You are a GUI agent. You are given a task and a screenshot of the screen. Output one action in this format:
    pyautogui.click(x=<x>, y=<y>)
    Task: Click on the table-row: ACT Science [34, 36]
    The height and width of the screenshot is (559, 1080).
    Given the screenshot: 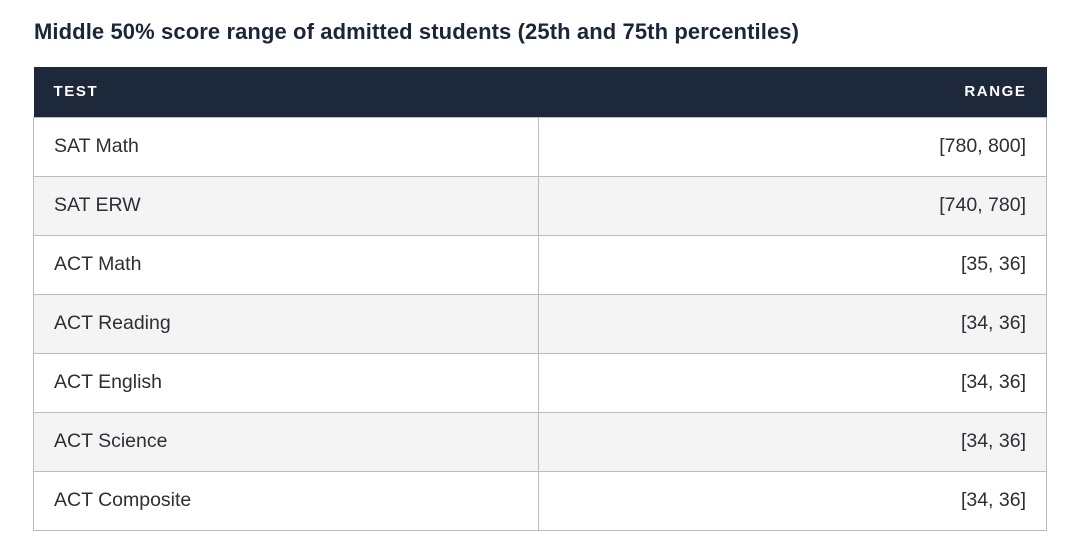 What is the action you would take?
    pyautogui.click(x=540, y=441)
    